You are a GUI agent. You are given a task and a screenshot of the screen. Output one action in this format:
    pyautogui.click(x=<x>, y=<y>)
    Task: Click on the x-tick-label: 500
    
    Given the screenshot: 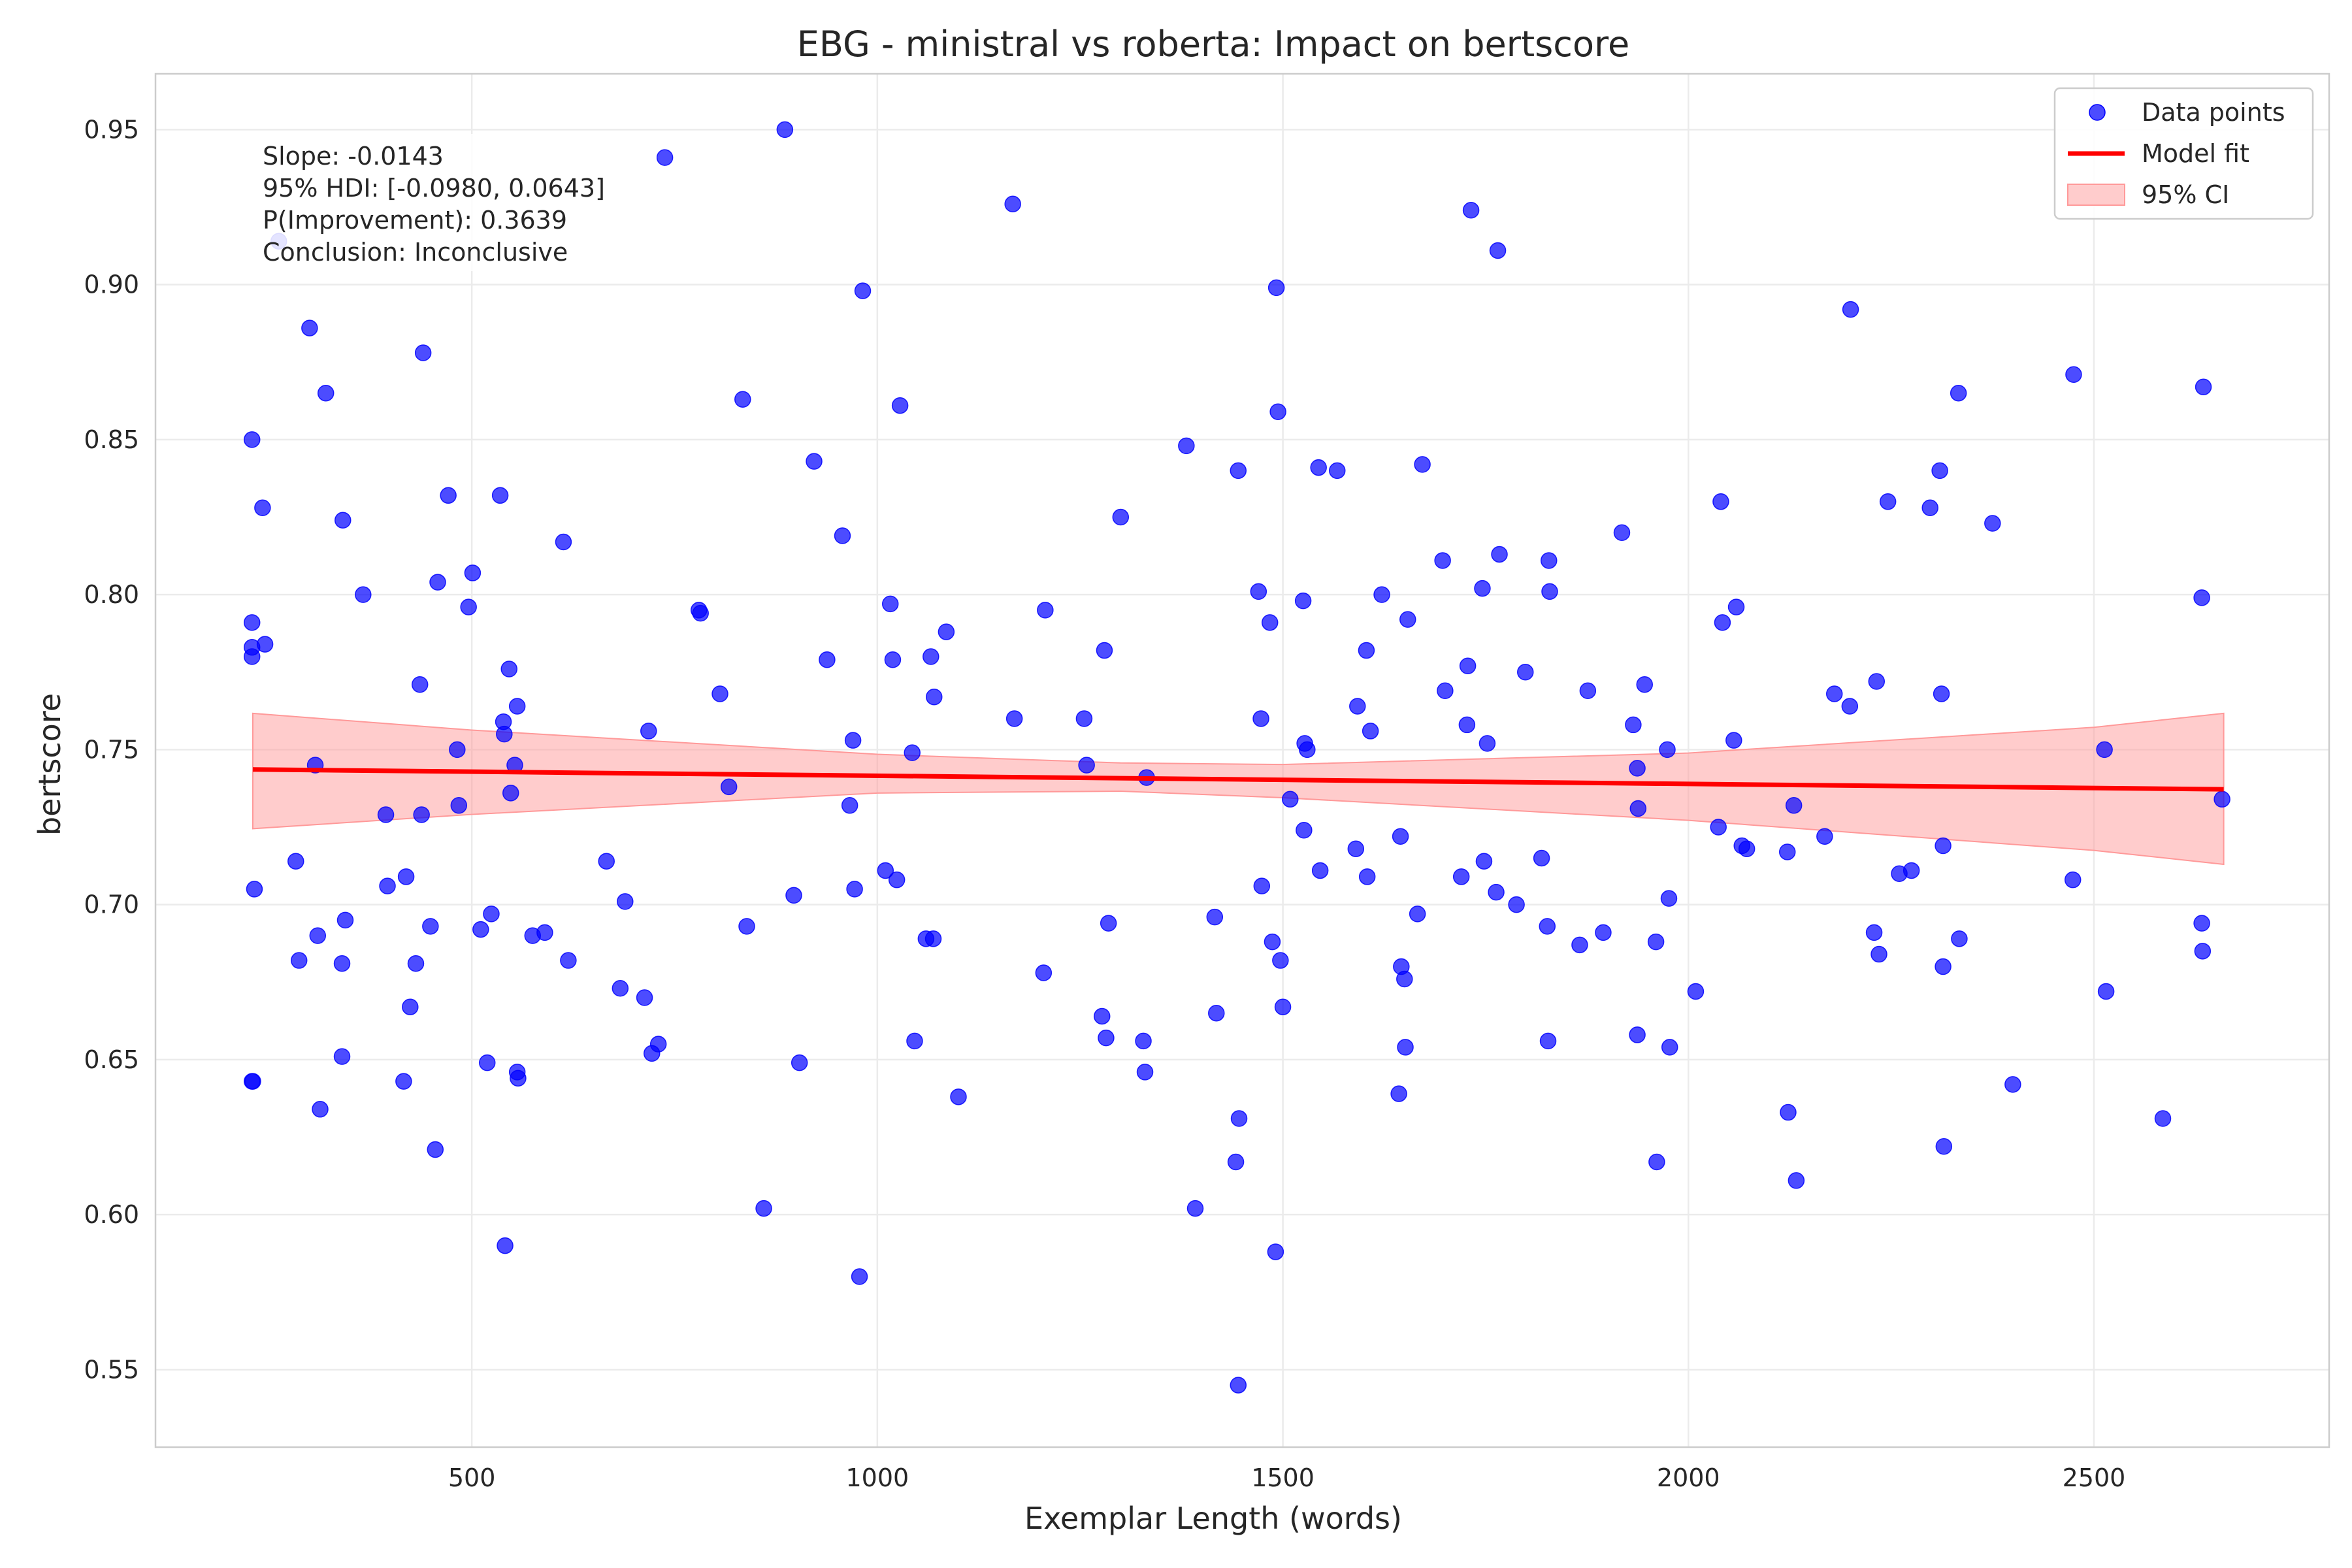 What is the action you would take?
    pyautogui.click(x=472, y=1477)
    